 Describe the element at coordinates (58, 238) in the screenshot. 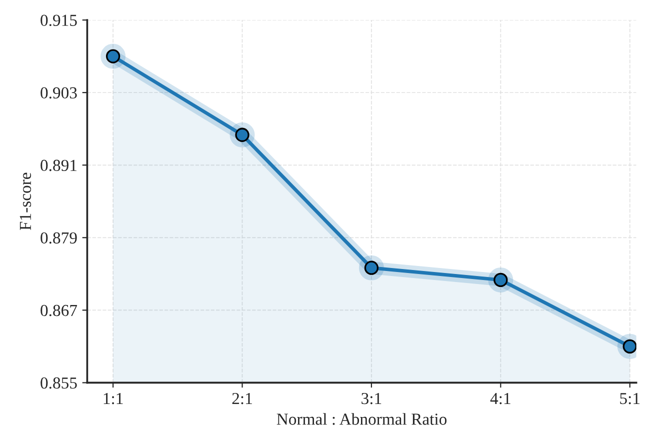

I see `y-tick-label: 0.879` at that location.